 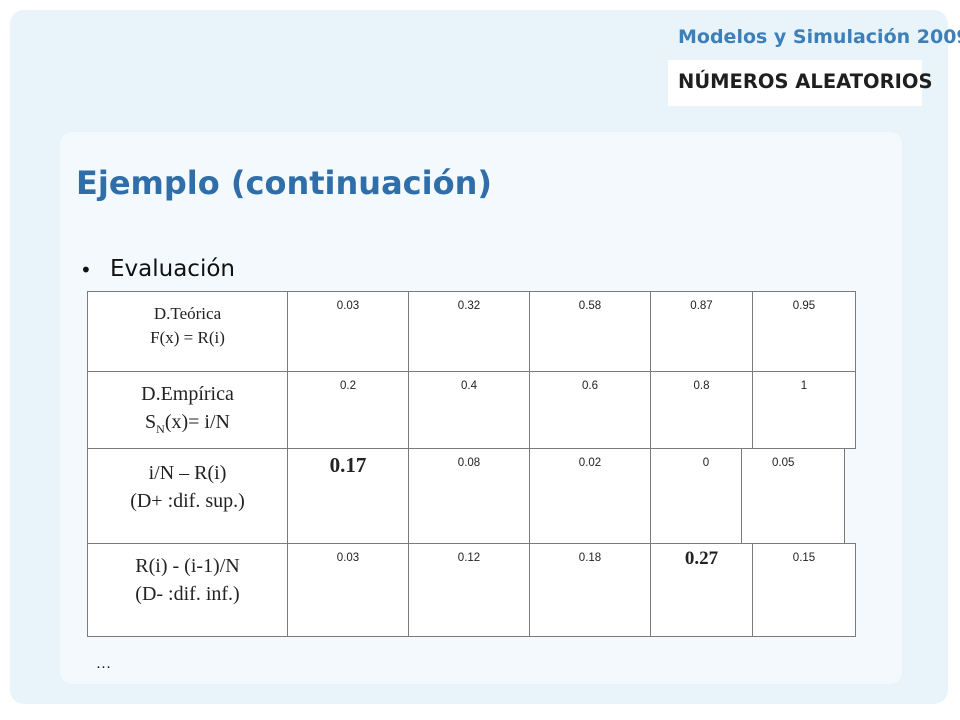 What do you see at coordinates (701, 306) in the screenshot?
I see `cell-value: 0.87` at bounding box center [701, 306].